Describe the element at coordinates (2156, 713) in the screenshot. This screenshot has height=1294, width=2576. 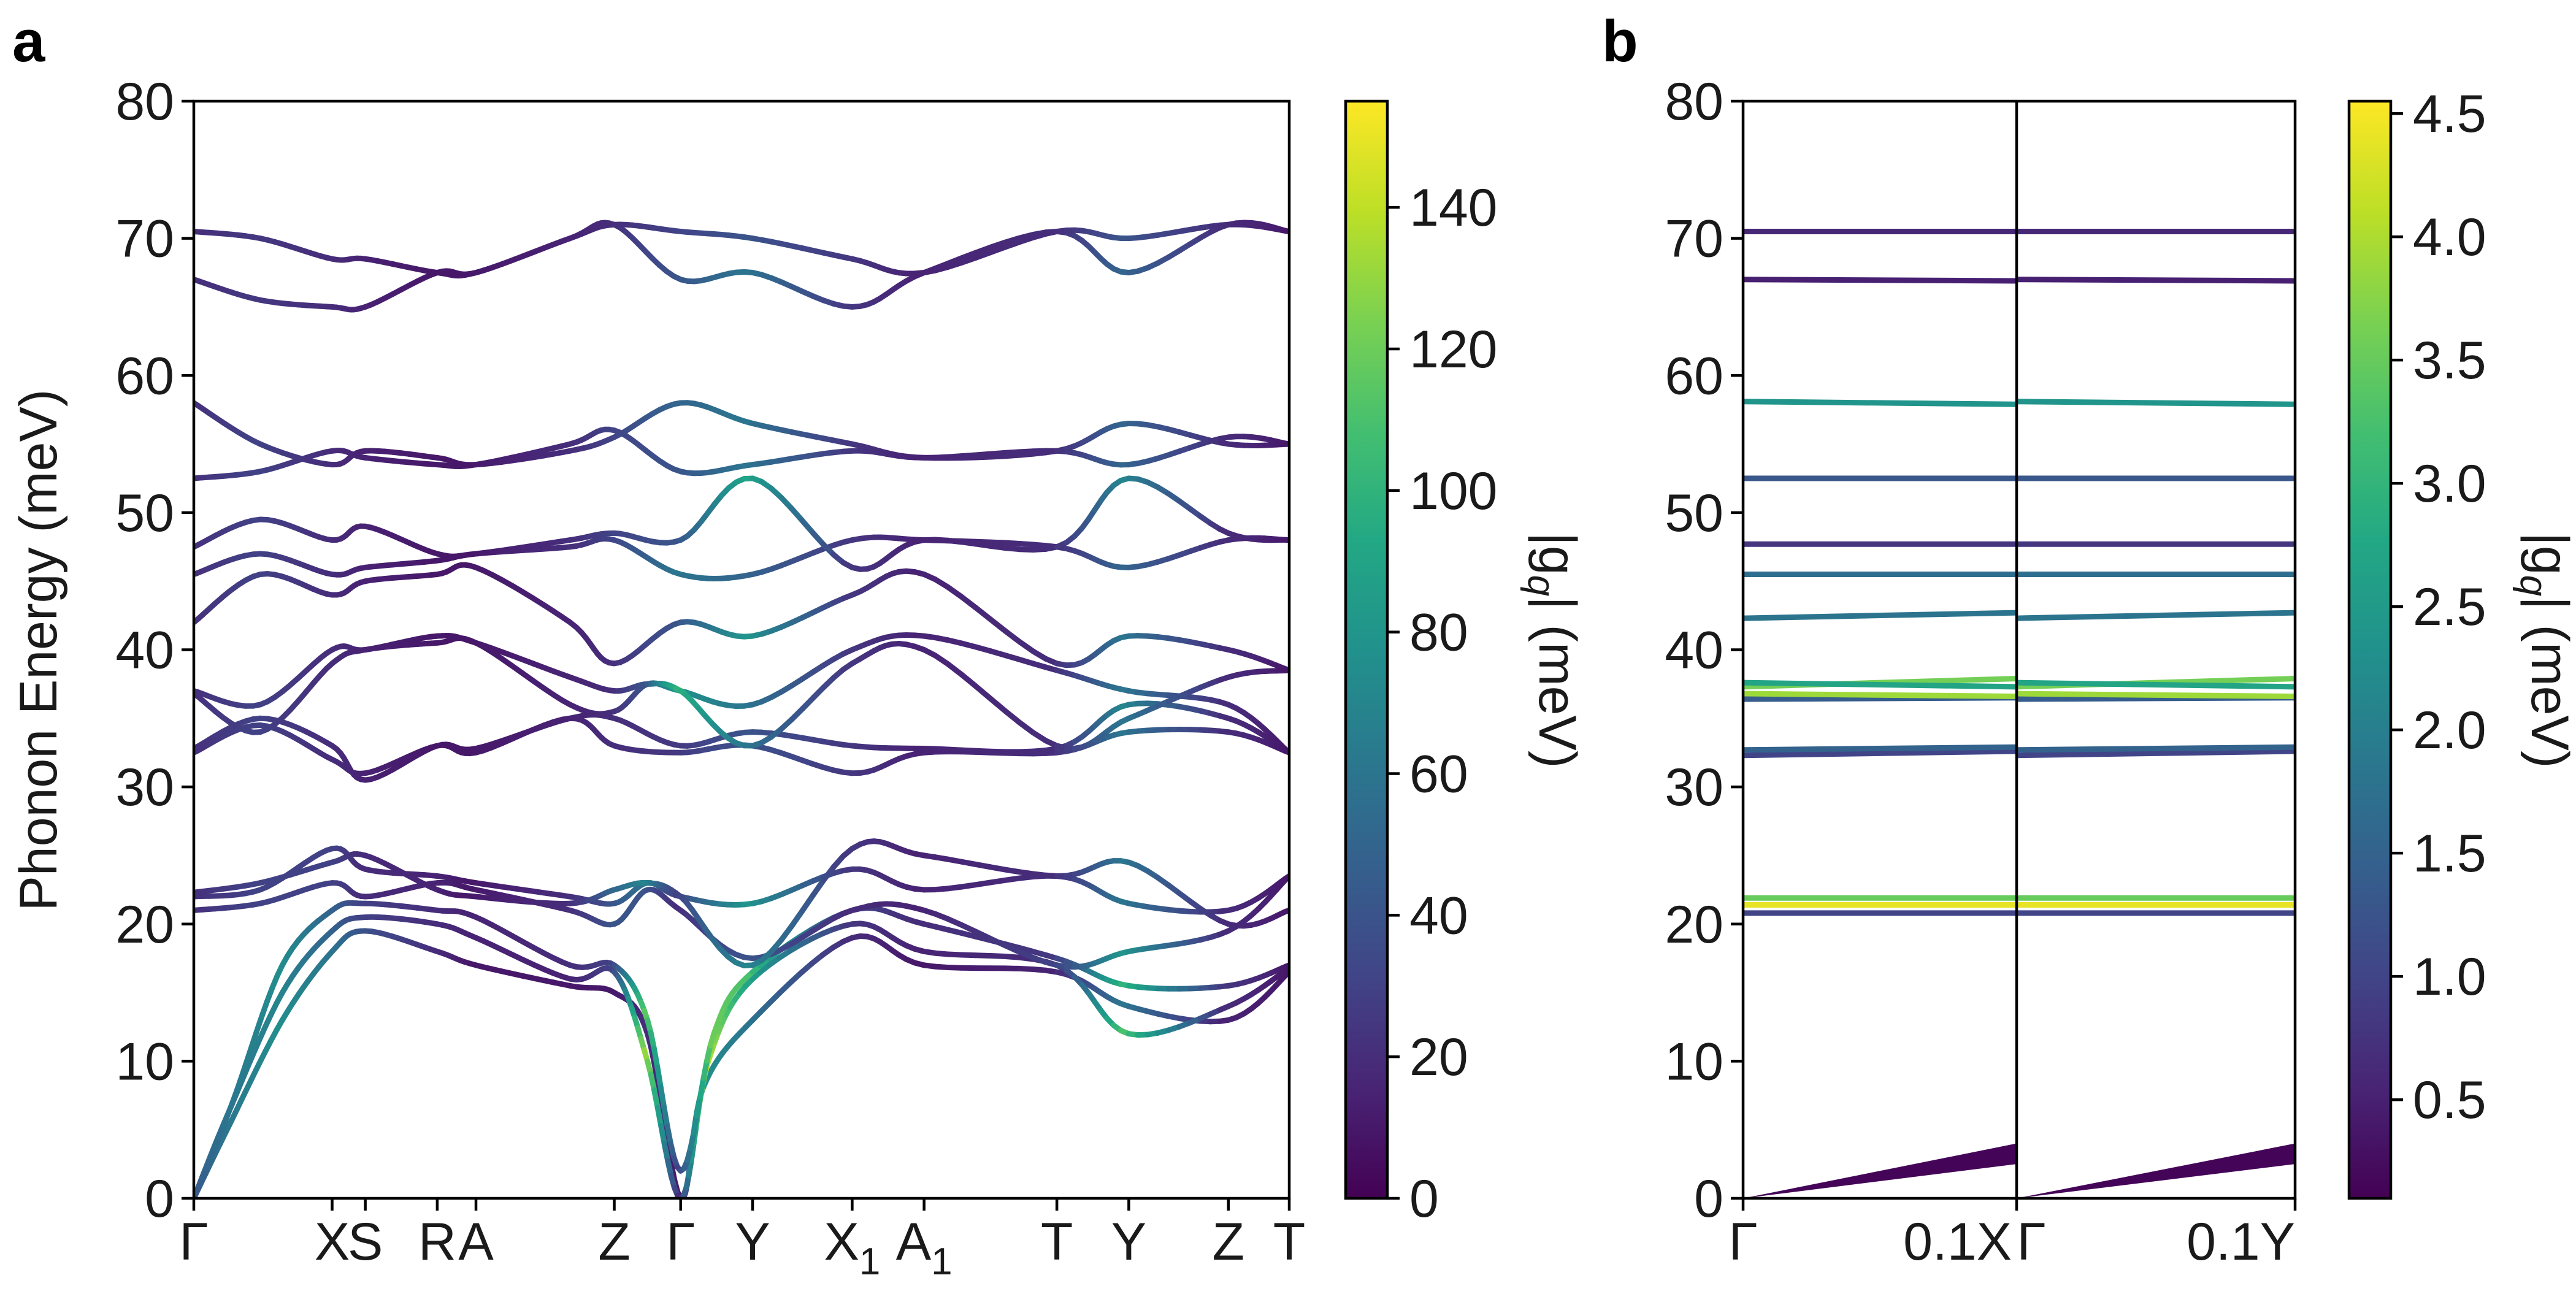
I see `panel-b-right-bands` at that location.